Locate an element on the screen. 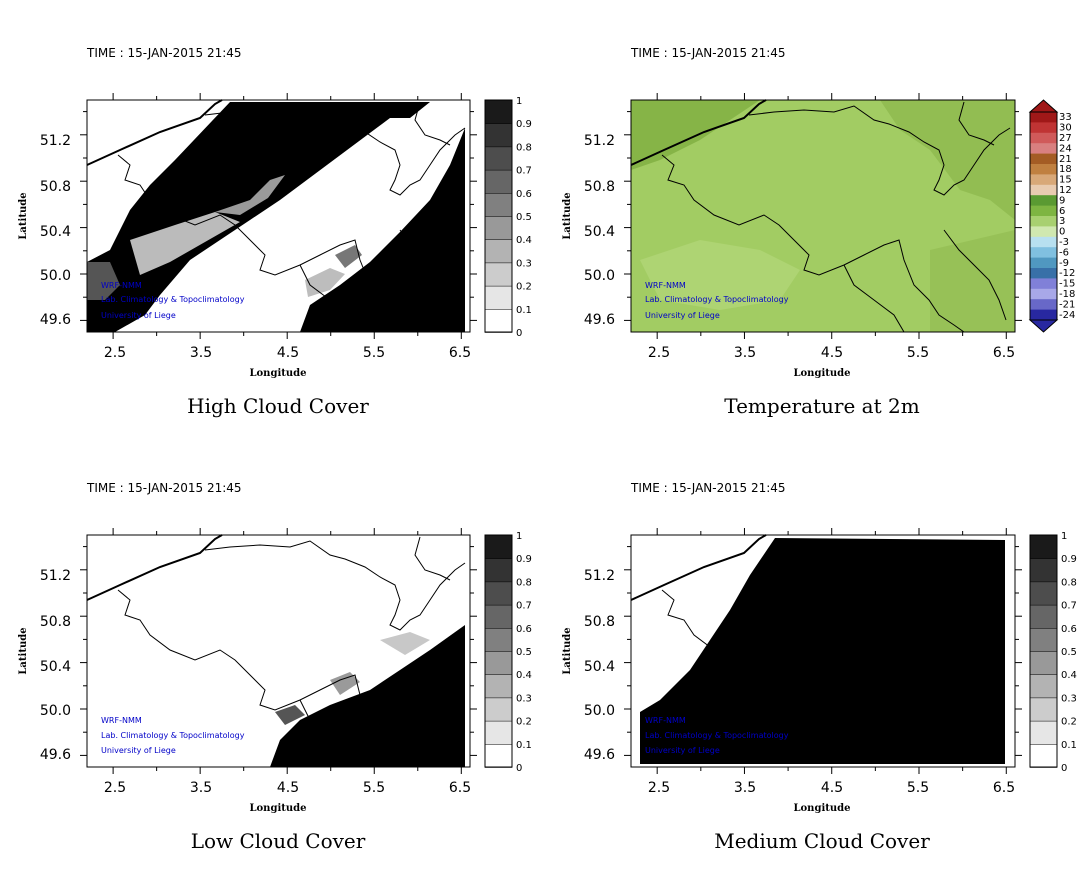  colorbar: 0 0.1 0.2 0.3 0.4 0.5 0.6 0.7 0.8 0.9 1 is located at coordinates (1053, 652).